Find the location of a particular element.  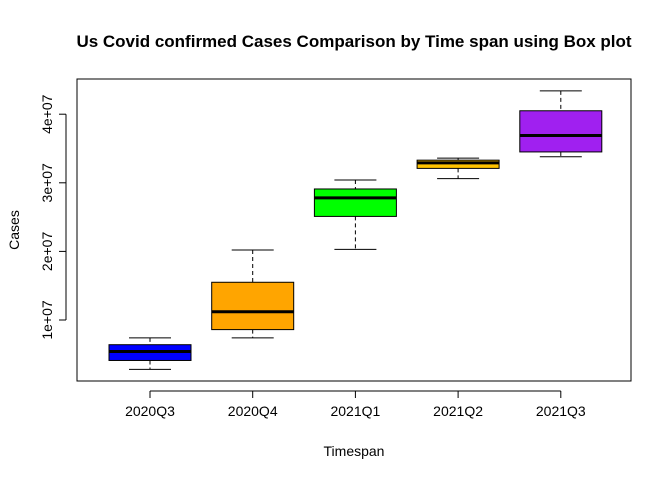

x-axis-label: Timespan is located at coordinates (354, 451).